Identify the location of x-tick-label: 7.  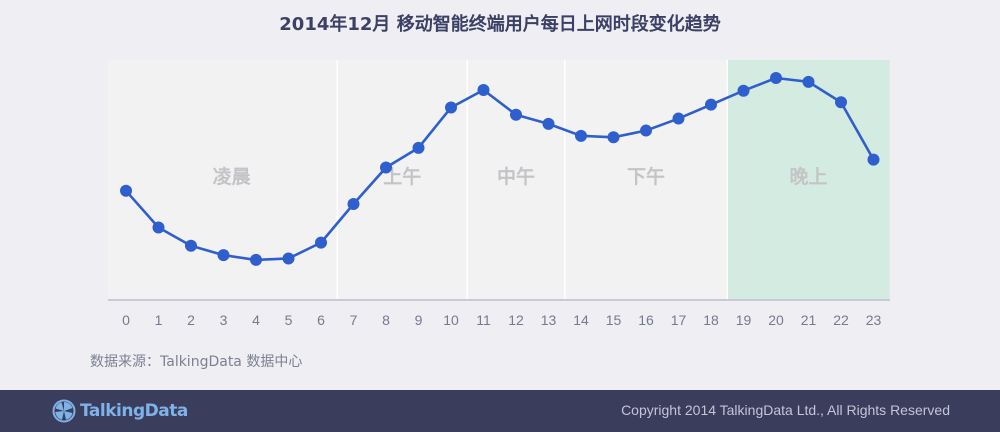
(354, 320).